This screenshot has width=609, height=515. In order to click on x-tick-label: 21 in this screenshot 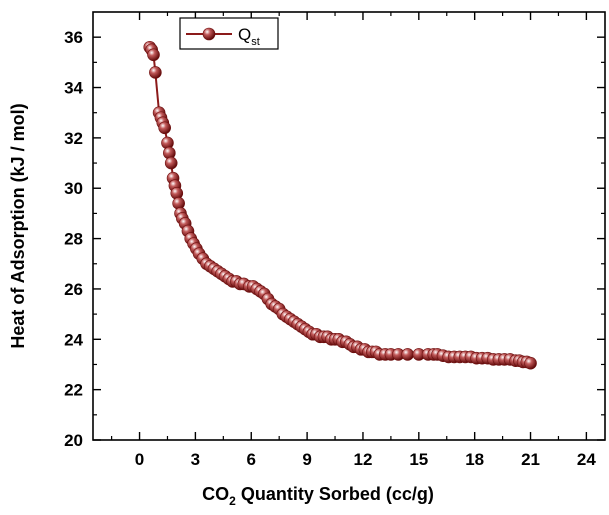, I will do `click(530, 459)`.